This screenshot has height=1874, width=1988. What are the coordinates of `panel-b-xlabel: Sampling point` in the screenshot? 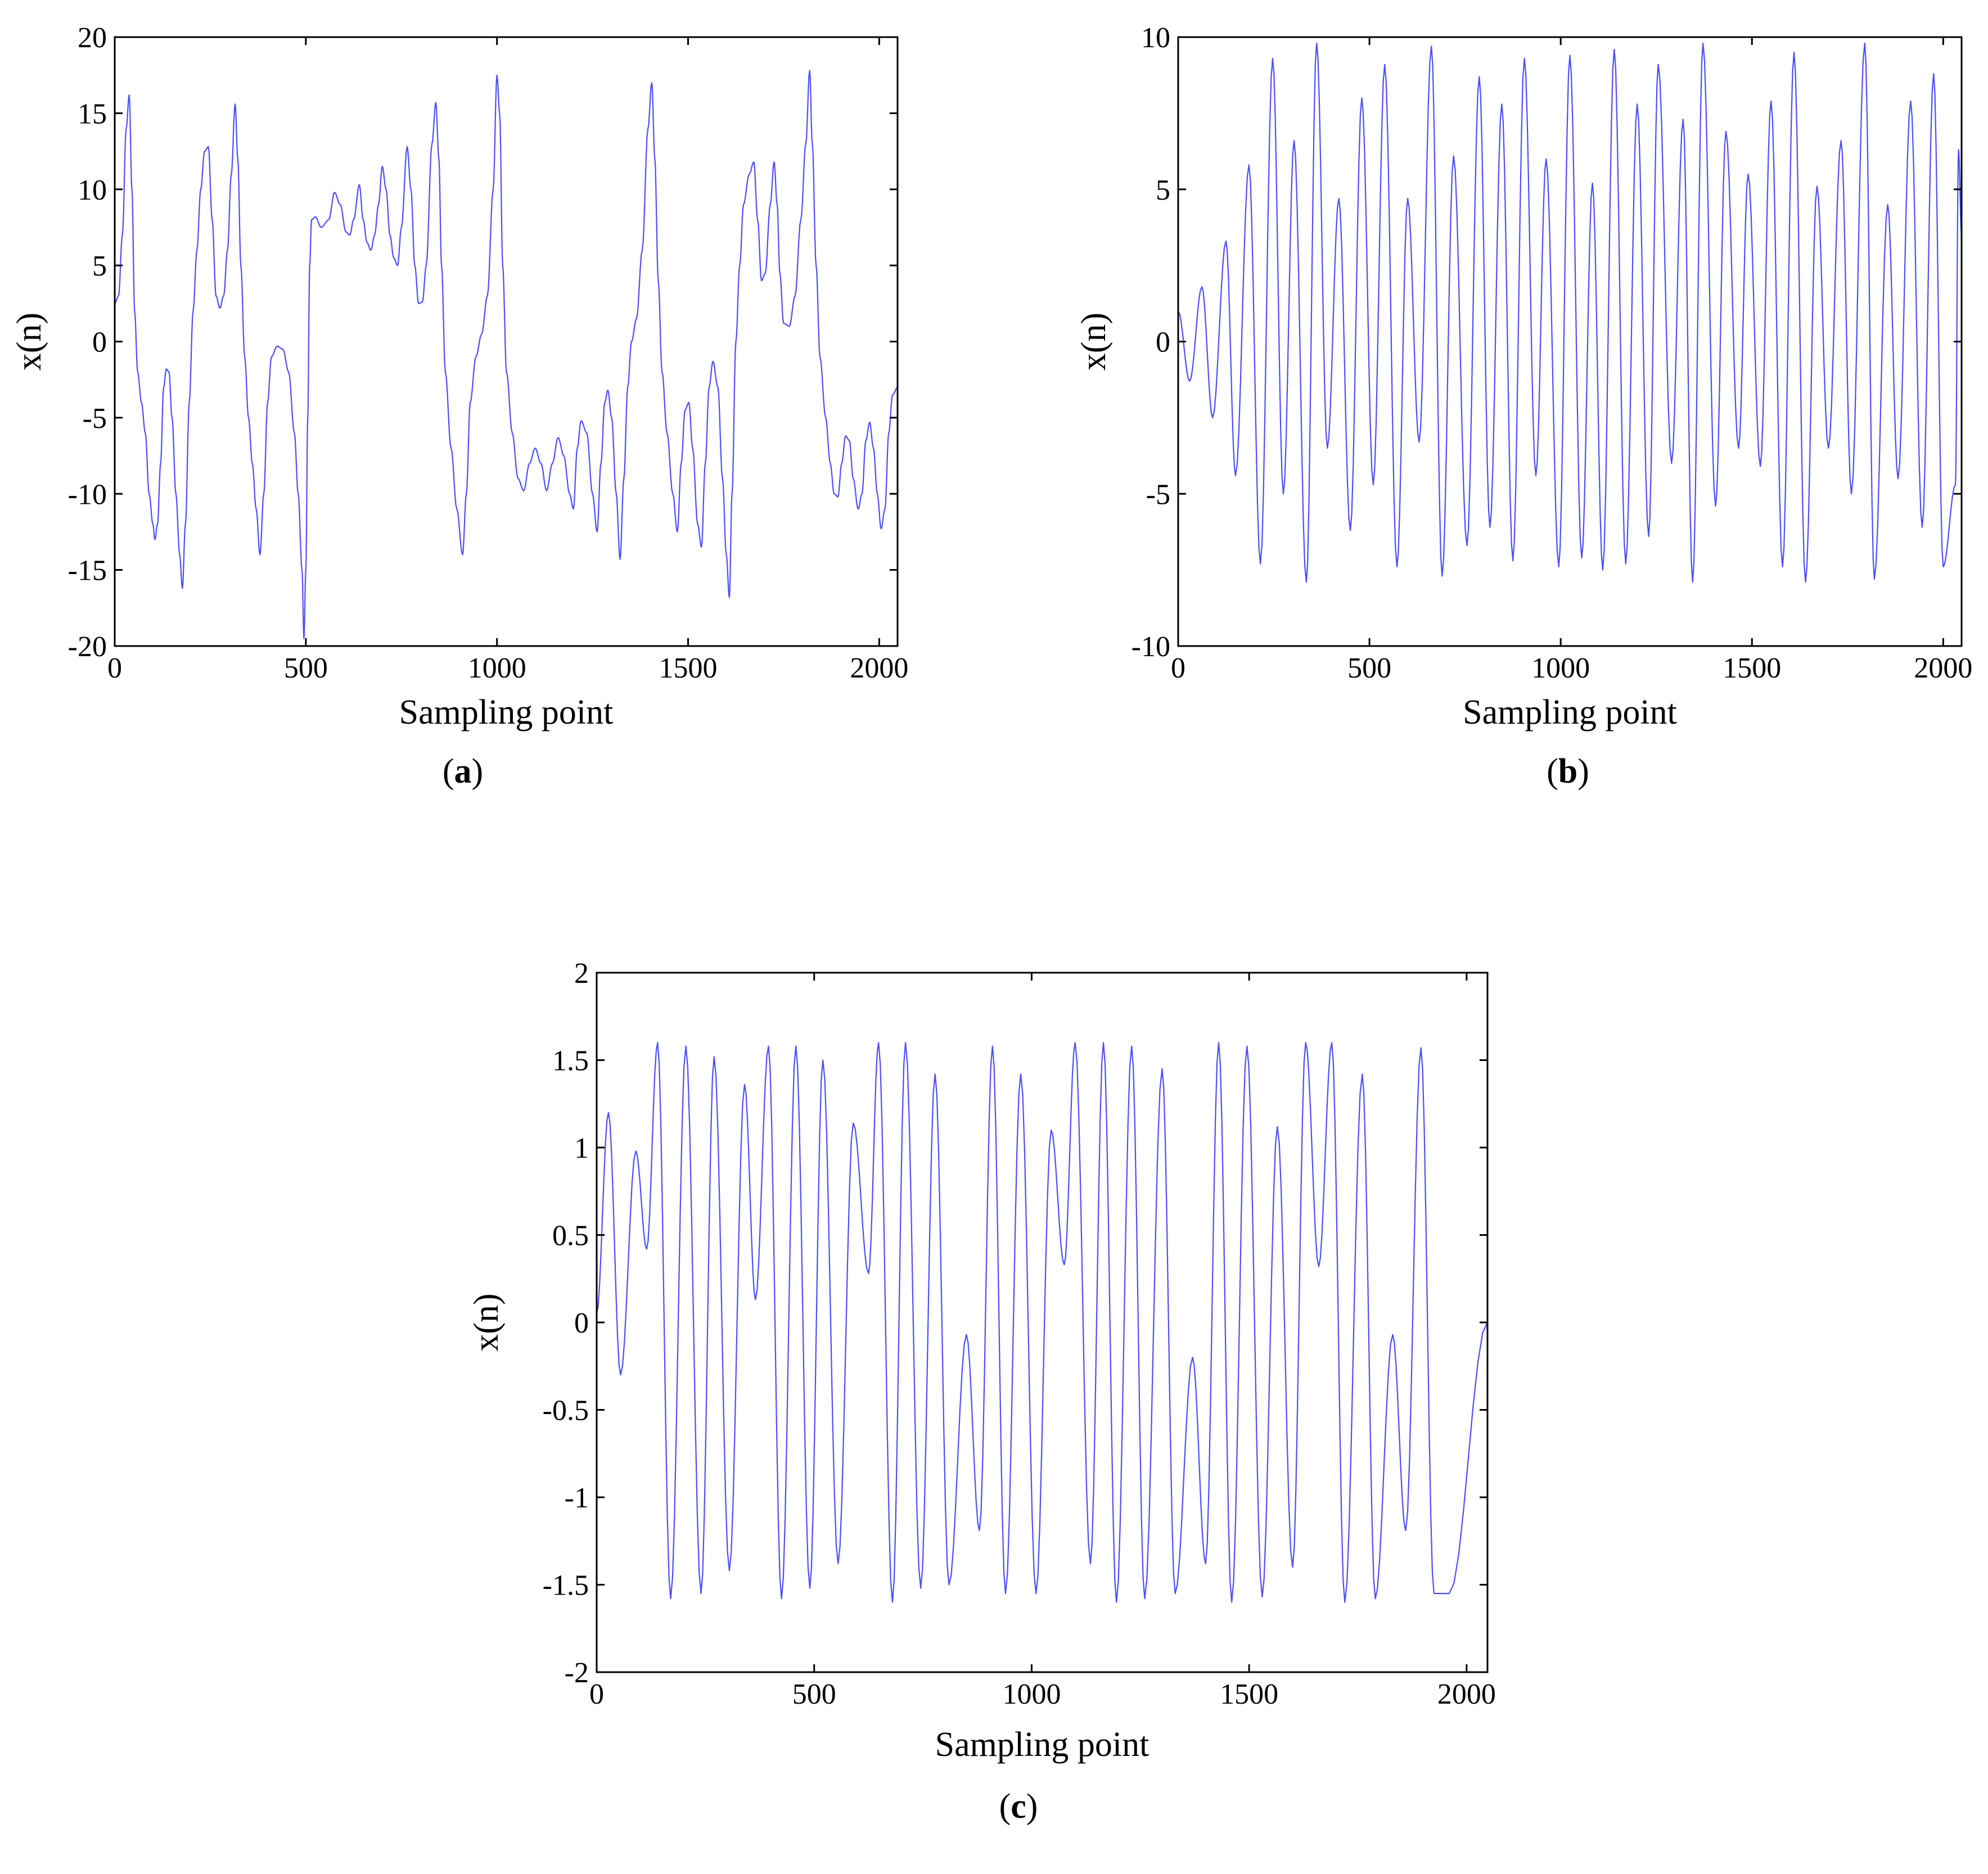 It's located at (1570, 712).